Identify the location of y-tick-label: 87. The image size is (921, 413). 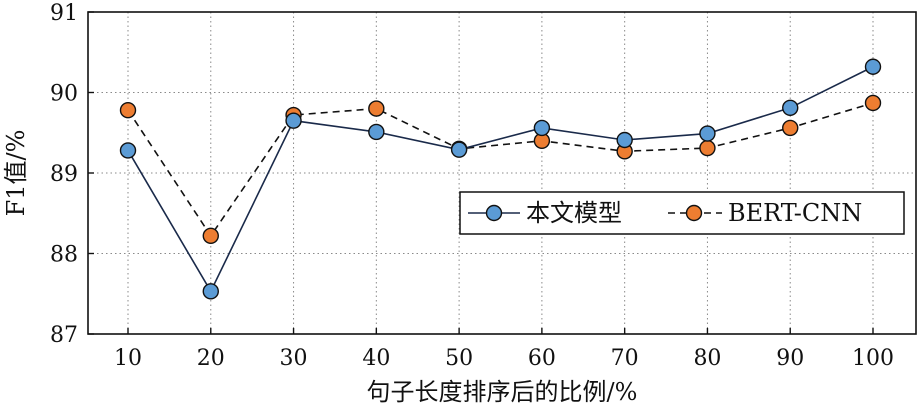
(64, 335).